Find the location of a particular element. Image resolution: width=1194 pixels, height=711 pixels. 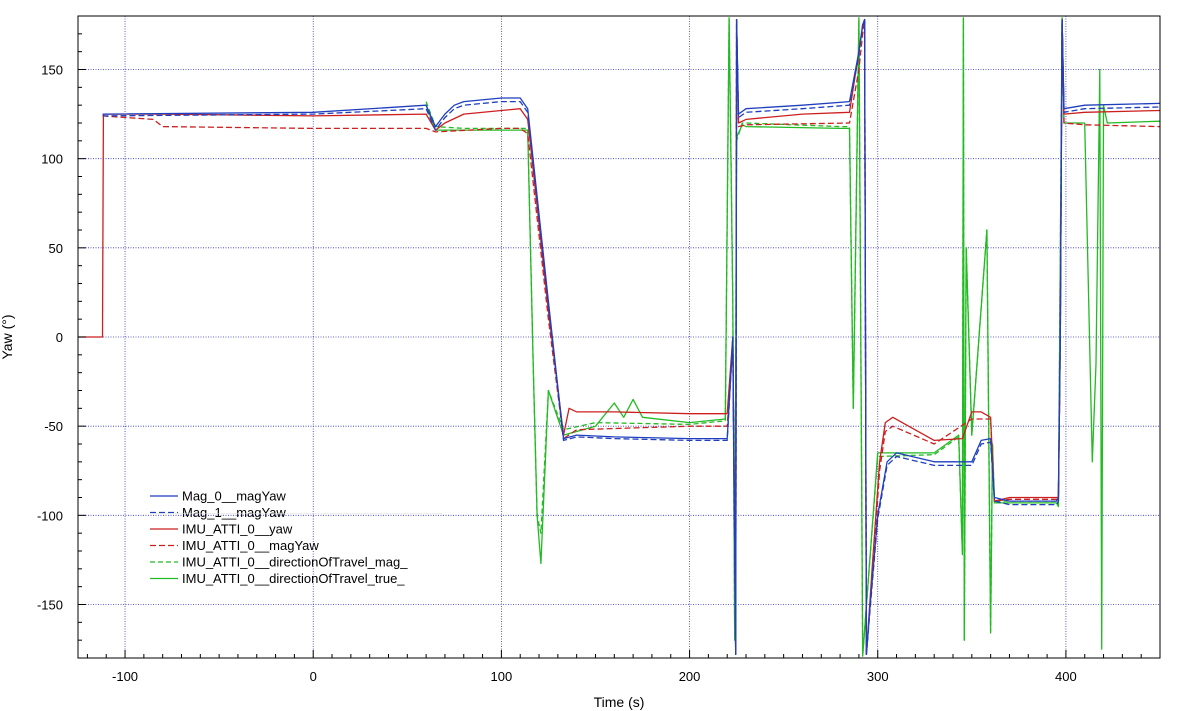

legend-label: Mag_1__magYaw is located at coordinates (234, 512).